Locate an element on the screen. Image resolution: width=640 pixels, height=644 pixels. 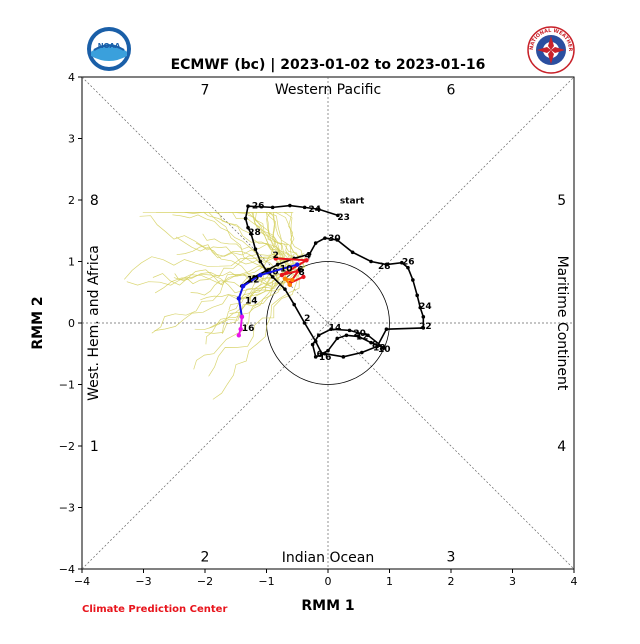
y-tick-label: −4 is located at coordinates (67, 569).